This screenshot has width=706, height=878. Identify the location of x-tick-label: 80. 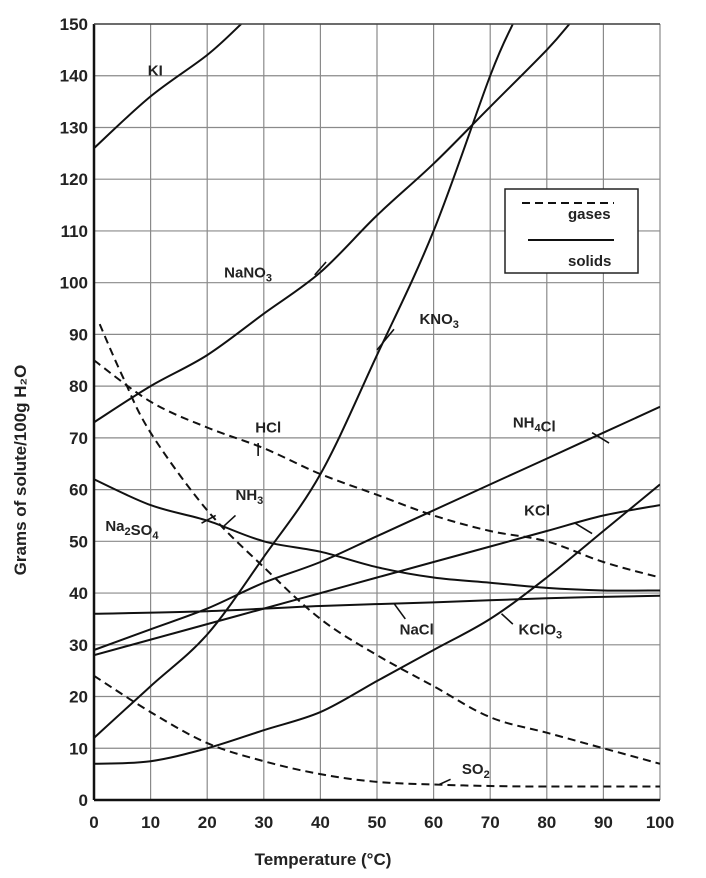
(546, 822).